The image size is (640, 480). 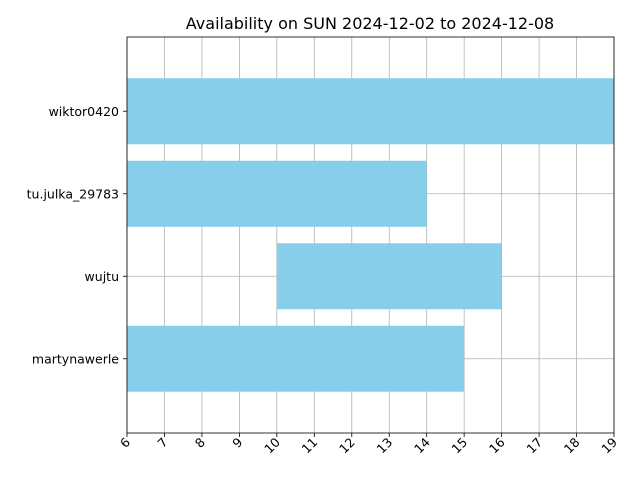 I want to click on x-tick-label-18: 18, so click(x=572, y=445).